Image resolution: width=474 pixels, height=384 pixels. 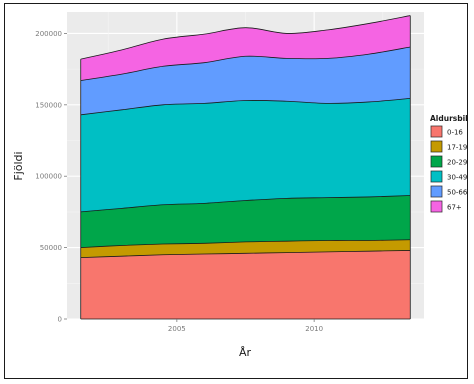 What do you see at coordinates (457, 193) in the screenshot?
I see `legend-label-50-66: 50-66` at bounding box center [457, 193].